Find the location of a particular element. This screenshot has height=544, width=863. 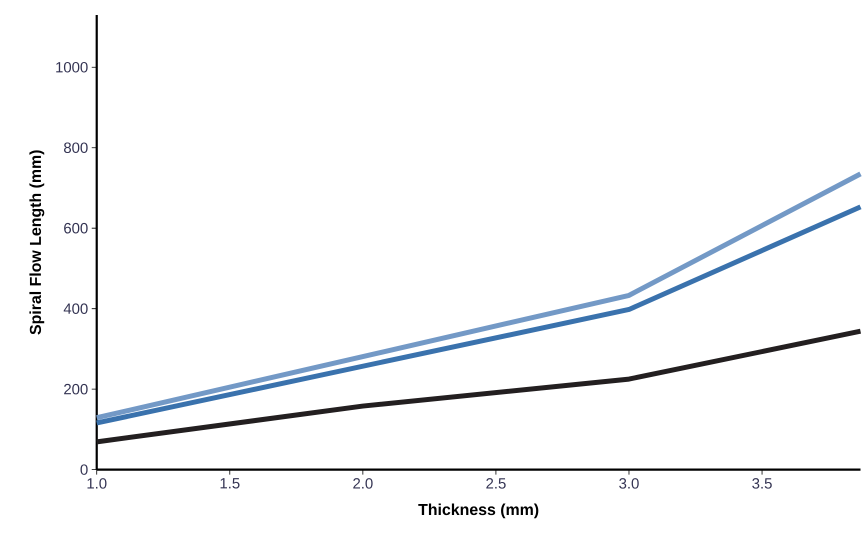

x-tick-label: 3.0 is located at coordinates (629, 483).